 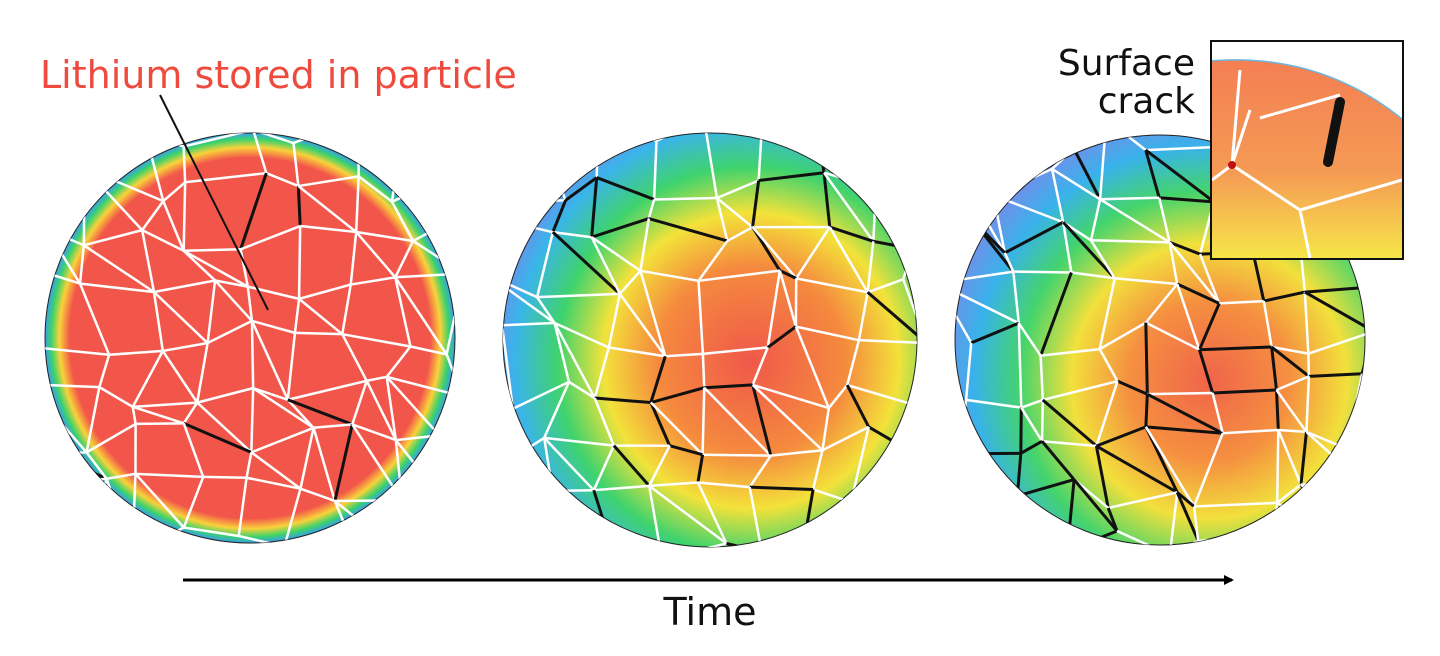 What do you see at coordinates (278, 75) in the screenshot?
I see `lithium-label: Lithium stored in particle` at bounding box center [278, 75].